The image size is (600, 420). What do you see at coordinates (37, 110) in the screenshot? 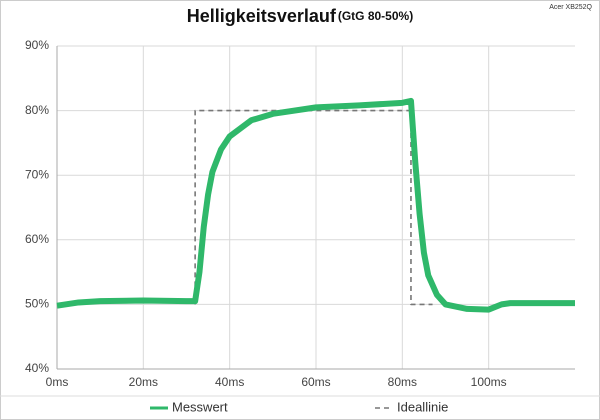
I see `y-tick-label: 80%` at bounding box center [37, 110].